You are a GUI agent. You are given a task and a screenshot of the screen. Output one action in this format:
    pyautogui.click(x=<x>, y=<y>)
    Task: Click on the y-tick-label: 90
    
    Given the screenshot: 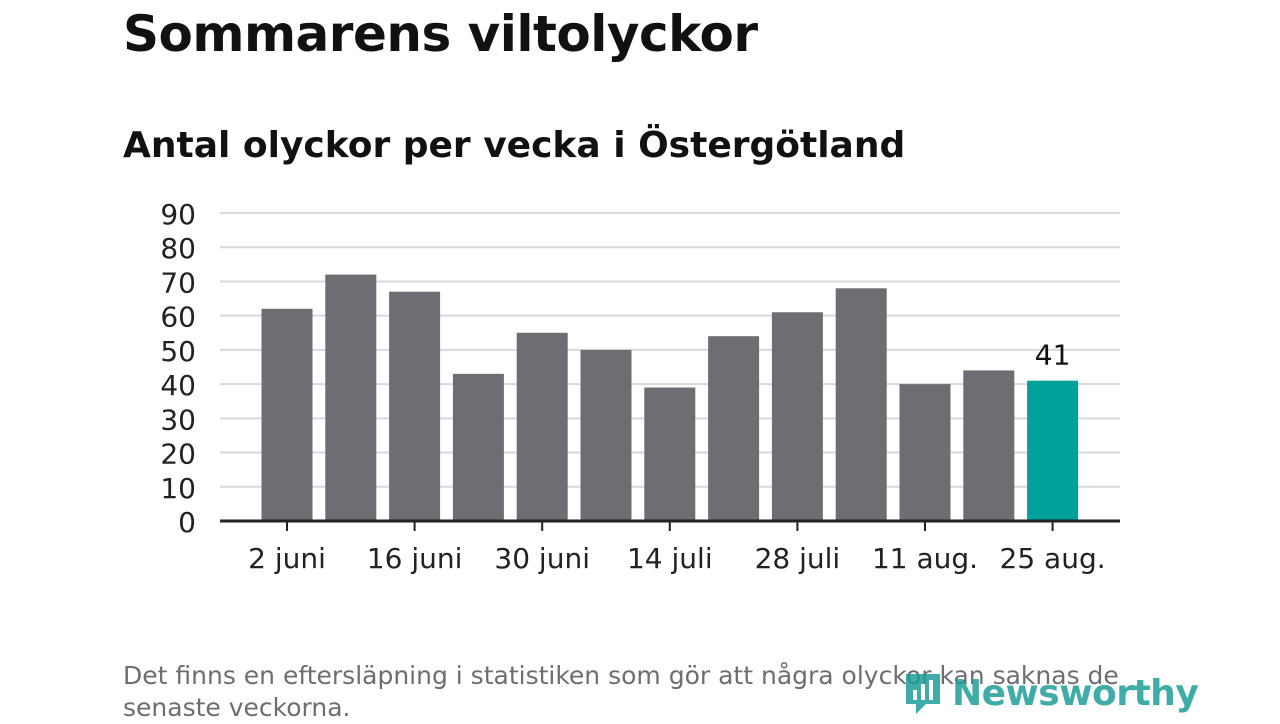 What is the action you would take?
    pyautogui.click(x=178, y=214)
    